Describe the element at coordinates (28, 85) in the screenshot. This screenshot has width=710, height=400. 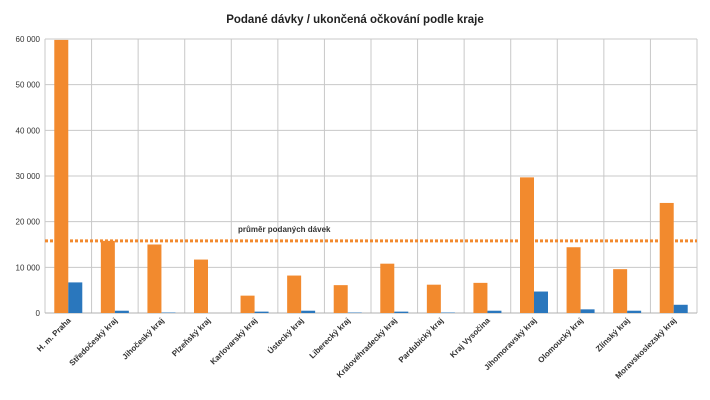
I see `y-tick-label: 50 000` at that location.